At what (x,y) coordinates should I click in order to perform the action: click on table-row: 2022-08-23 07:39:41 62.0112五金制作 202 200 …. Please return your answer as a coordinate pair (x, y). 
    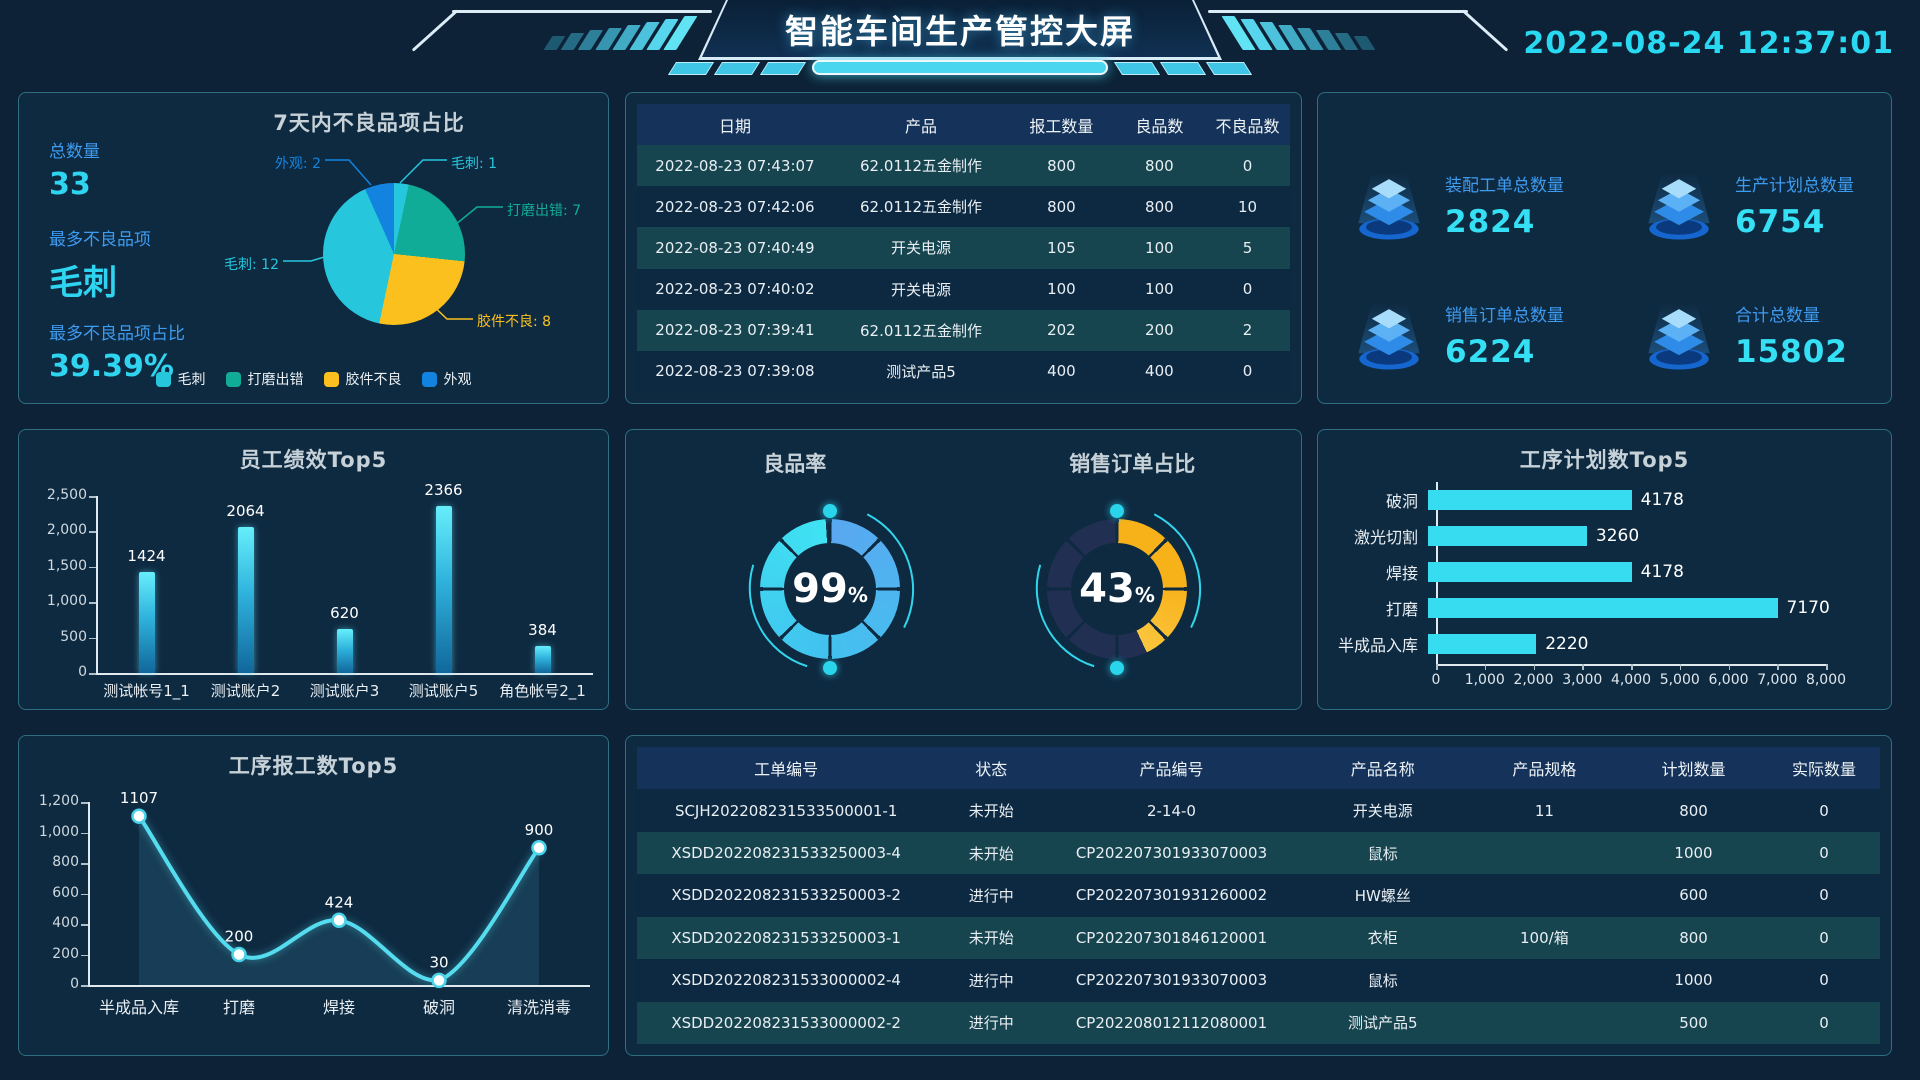
    Looking at the image, I should click on (963, 330).